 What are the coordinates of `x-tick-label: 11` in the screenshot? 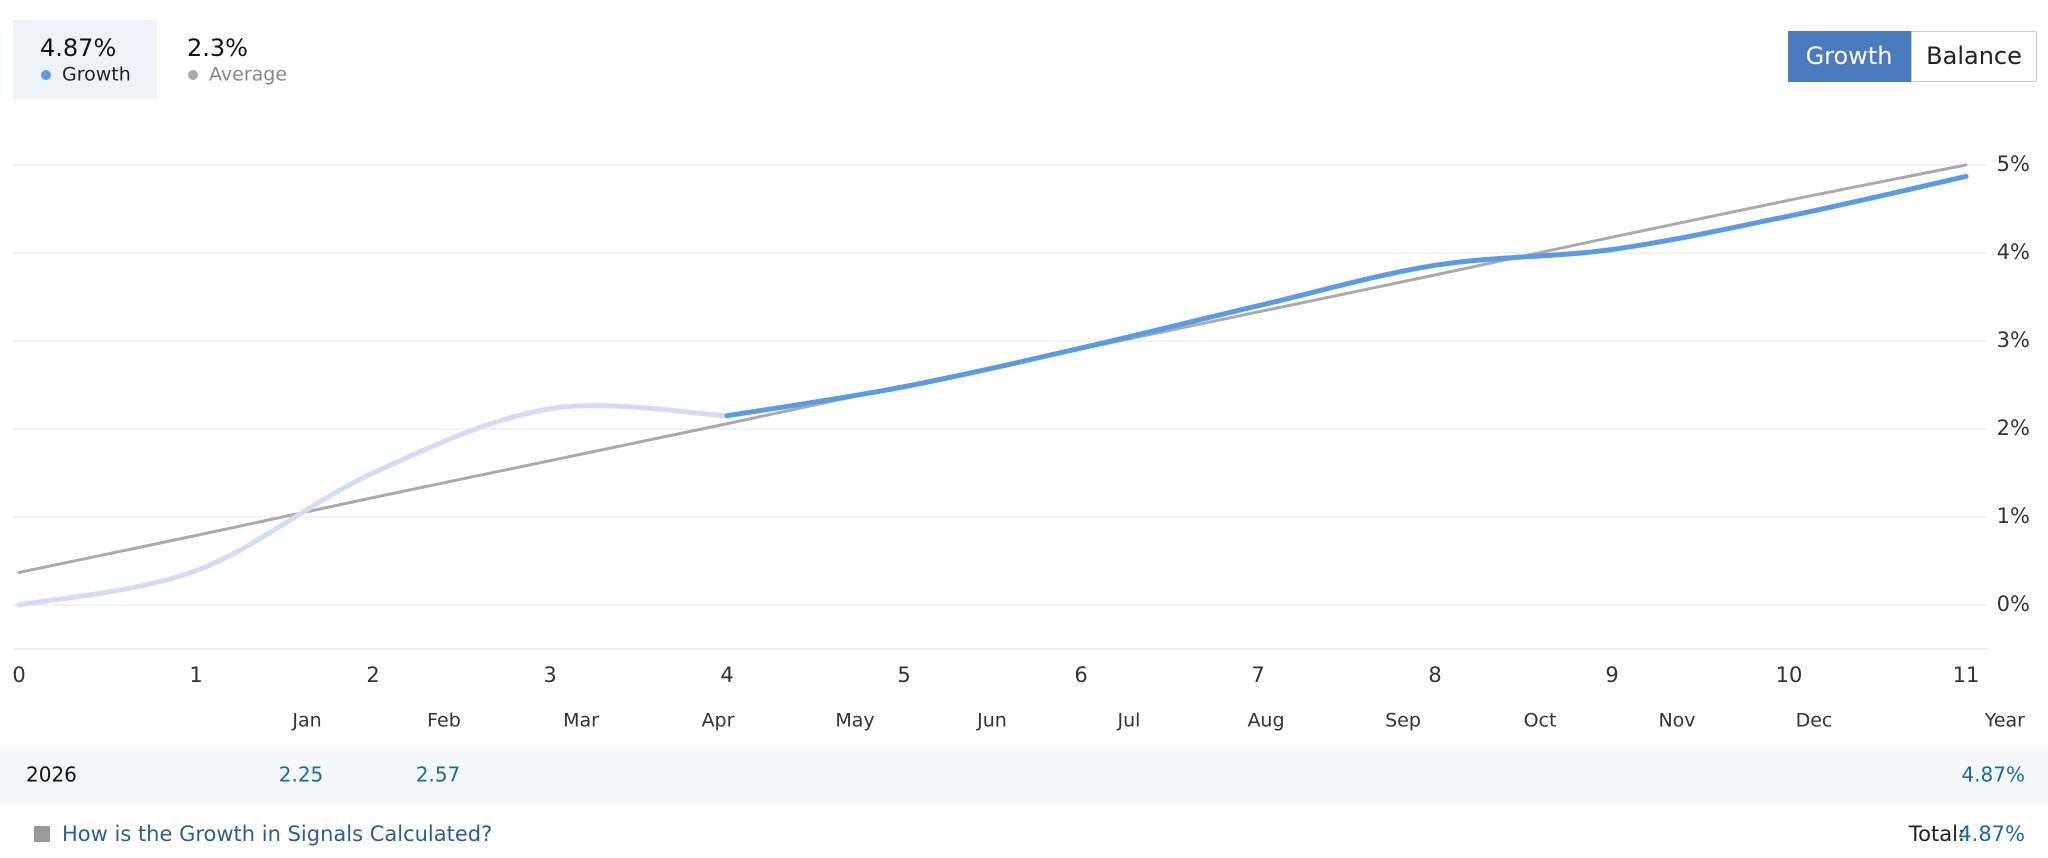 It's located at (1966, 675).